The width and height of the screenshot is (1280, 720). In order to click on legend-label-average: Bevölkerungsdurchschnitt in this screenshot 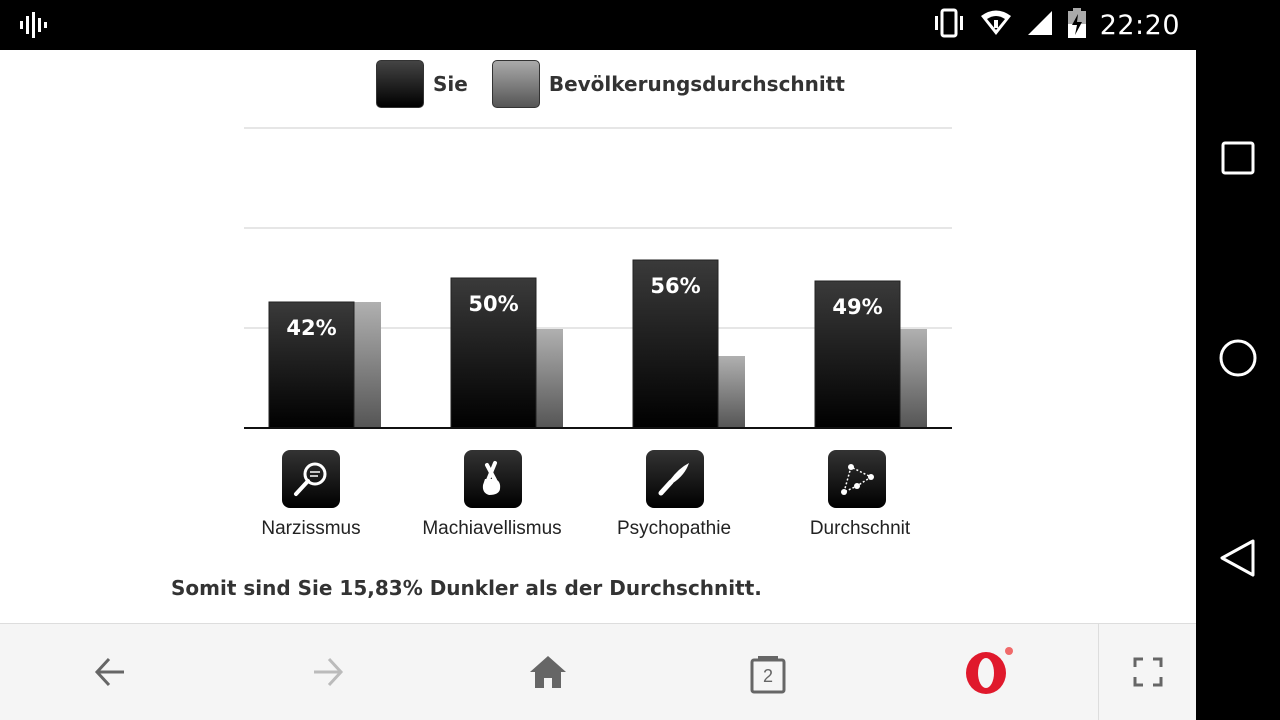, I will do `click(696, 84)`.